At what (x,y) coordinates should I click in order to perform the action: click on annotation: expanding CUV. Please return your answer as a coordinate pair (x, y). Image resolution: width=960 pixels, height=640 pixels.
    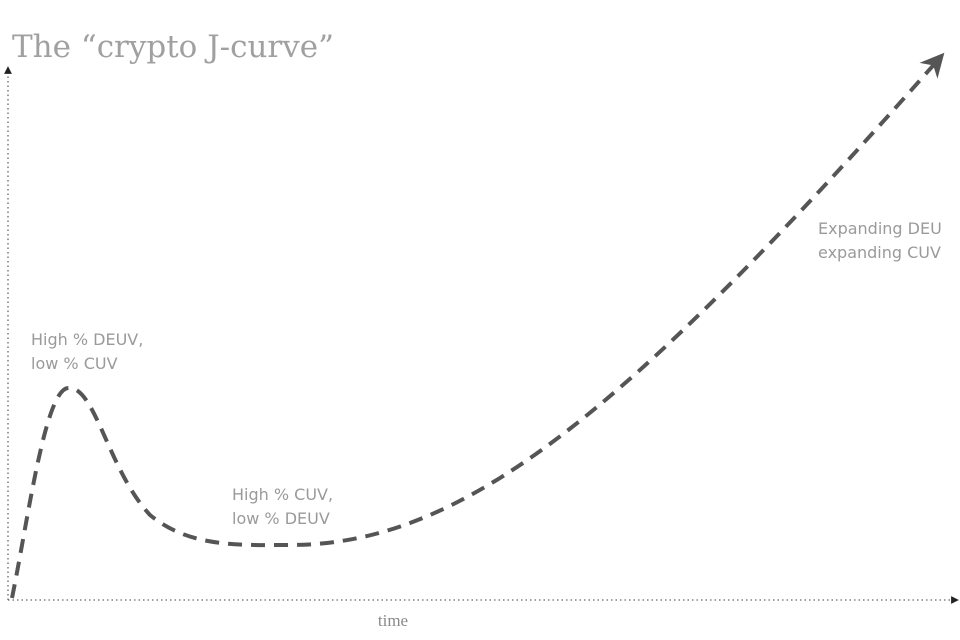
    Looking at the image, I should click on (879, 252).